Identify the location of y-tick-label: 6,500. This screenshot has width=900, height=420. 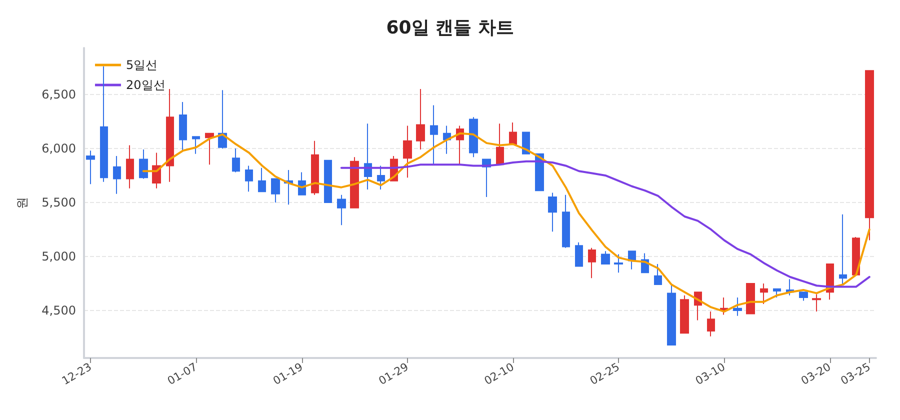
(59, 94).